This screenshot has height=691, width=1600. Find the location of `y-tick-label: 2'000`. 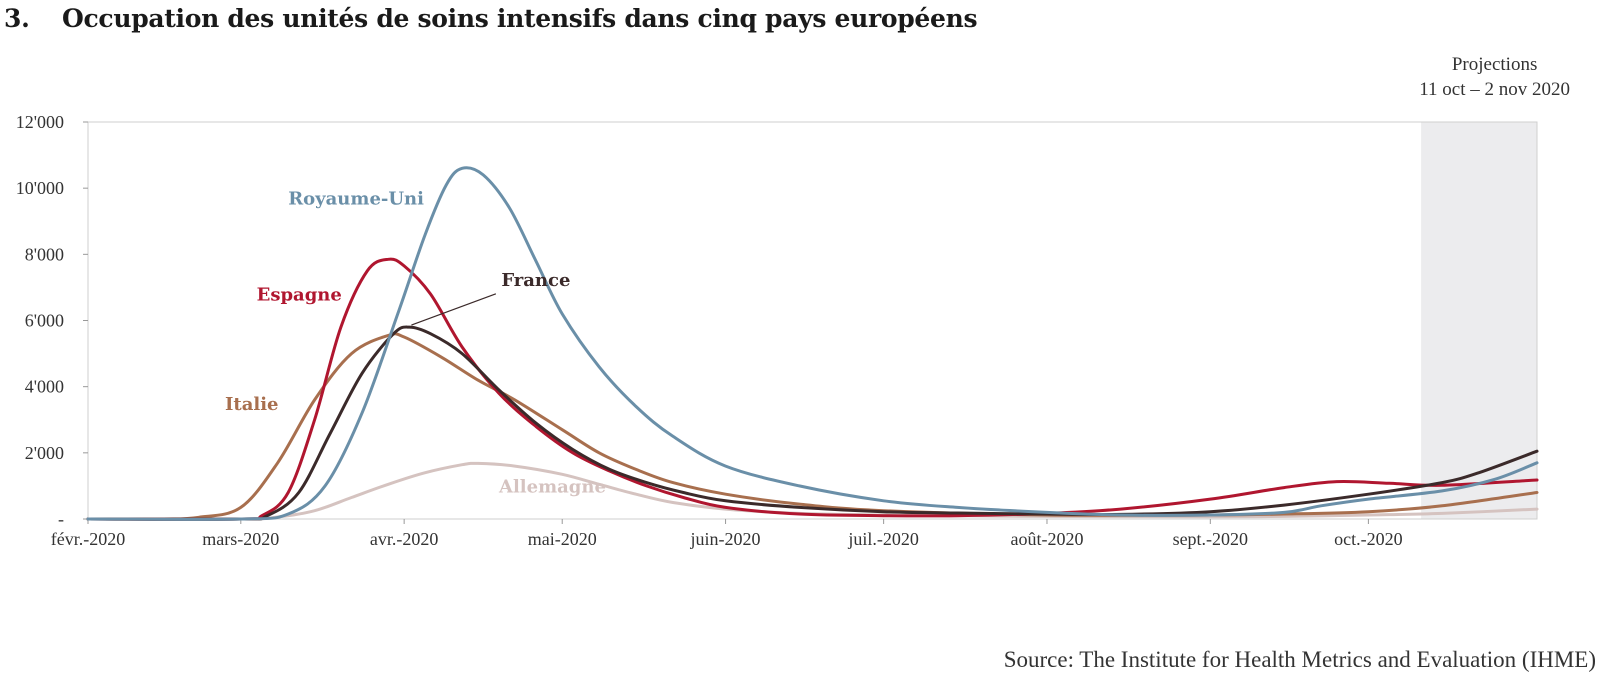

y-tick-label: 2'000 is located at coordinates (44, 453).